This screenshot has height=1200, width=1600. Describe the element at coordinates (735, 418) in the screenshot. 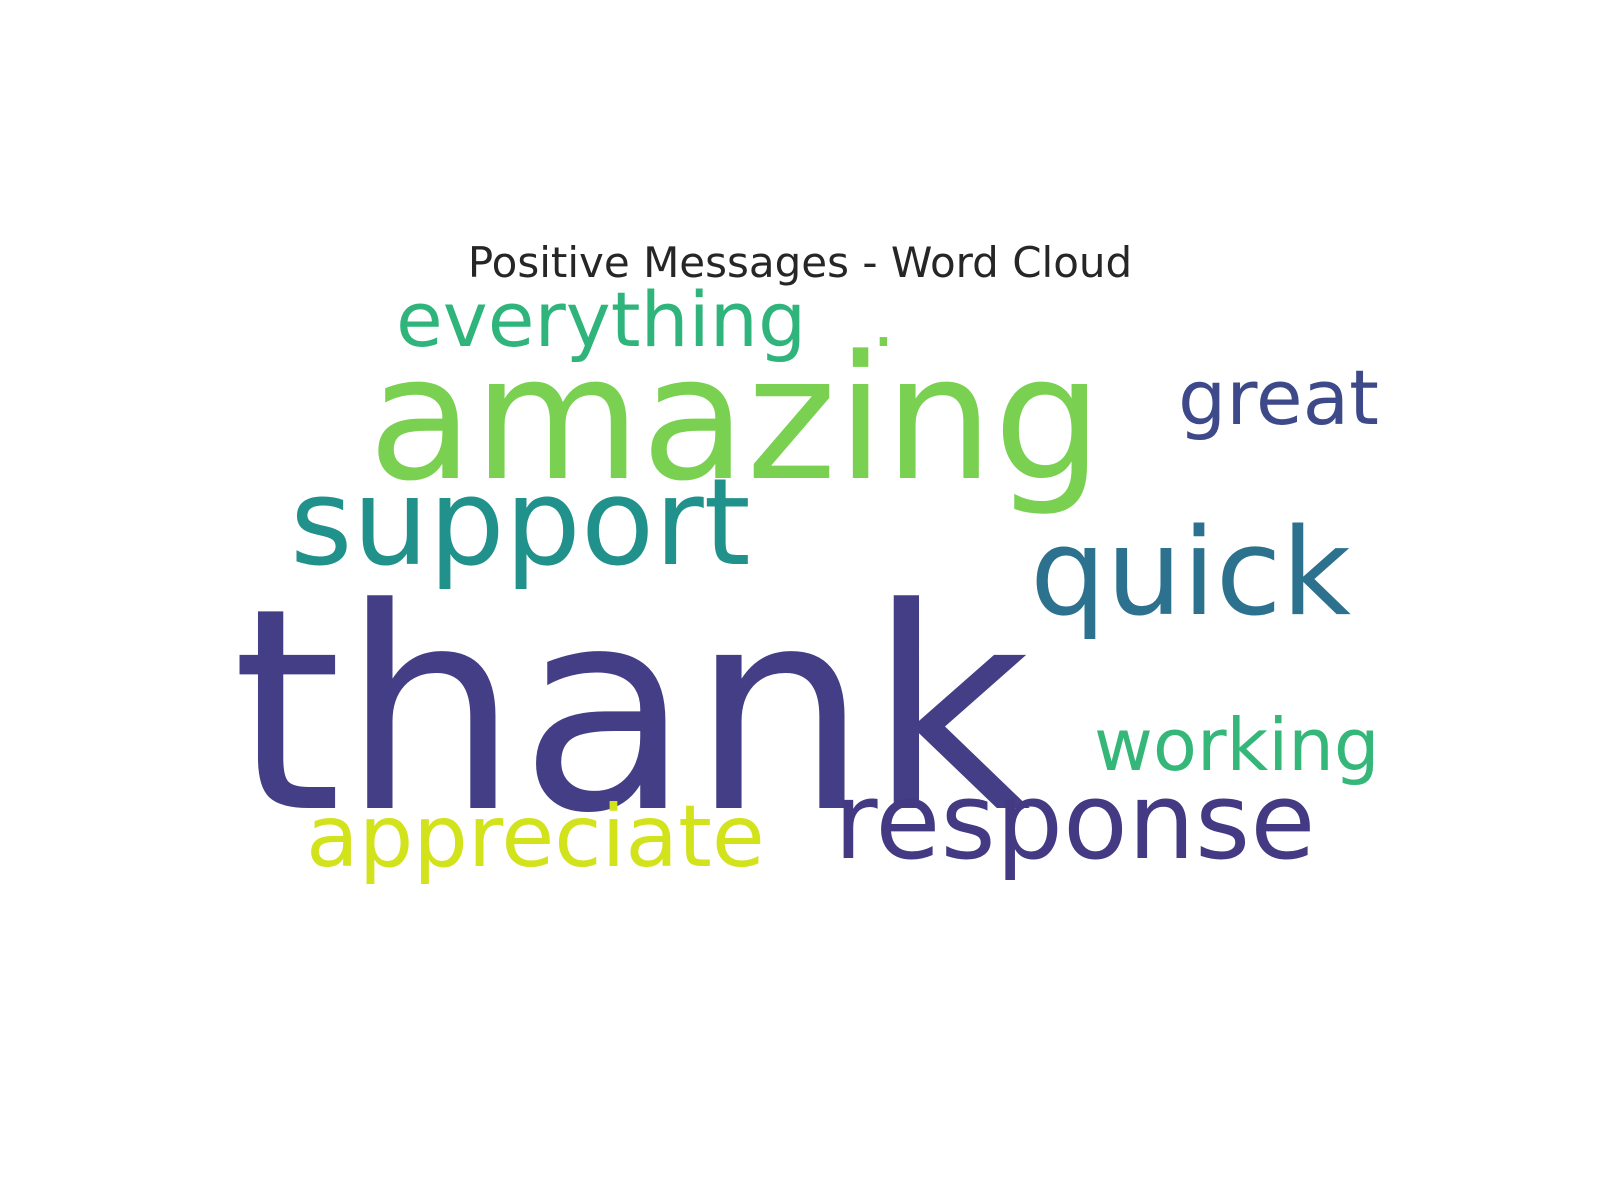

I see `word-amazing: amazing` at that location.